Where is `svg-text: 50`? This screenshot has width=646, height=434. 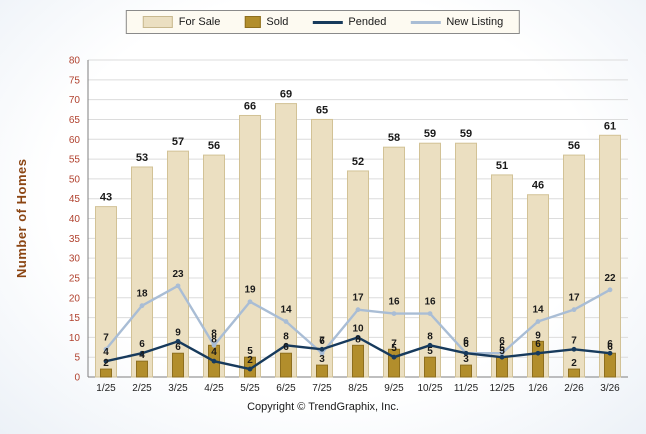
svg-text: 50 is located at coordinates (75, 179).